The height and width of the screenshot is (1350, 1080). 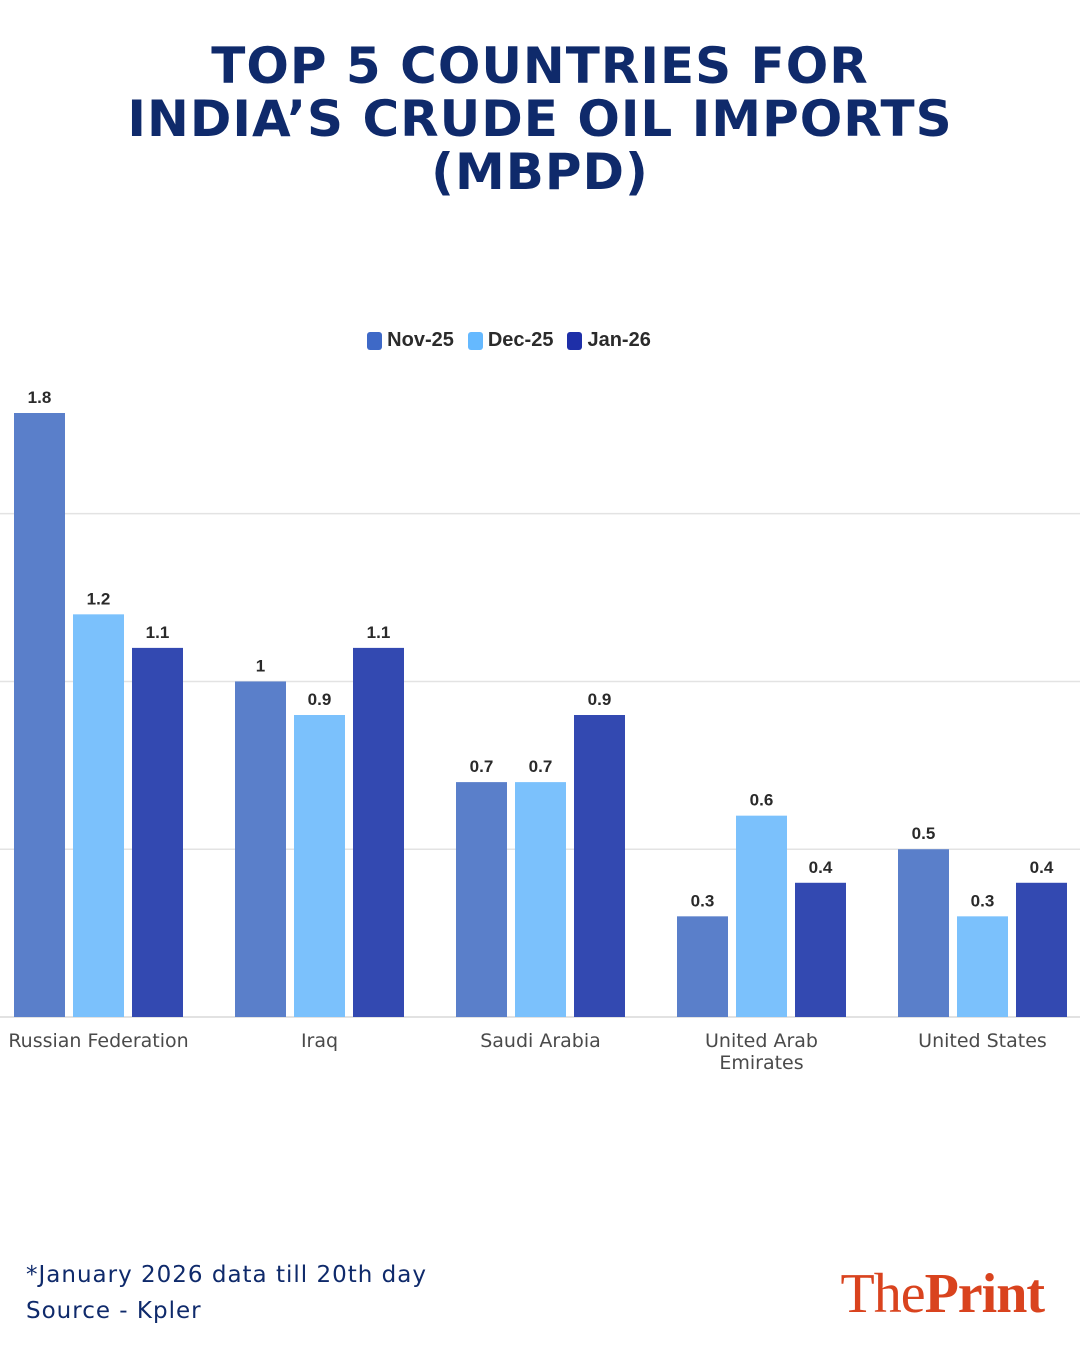 I want to click on title-line-3: (MBPD), so click(x=540, y=172).